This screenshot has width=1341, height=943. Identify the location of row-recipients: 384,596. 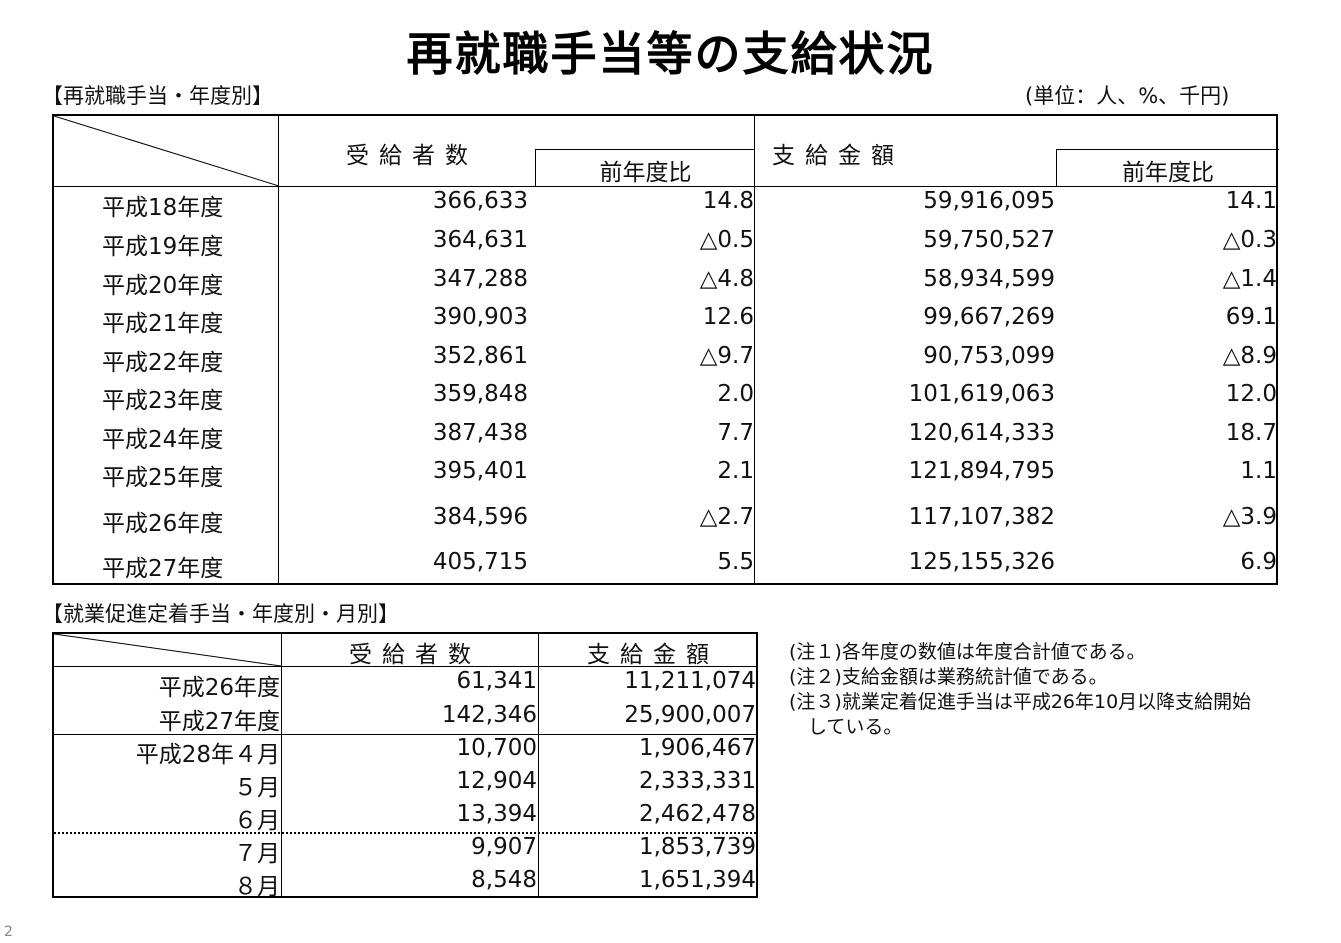
(480, 517).